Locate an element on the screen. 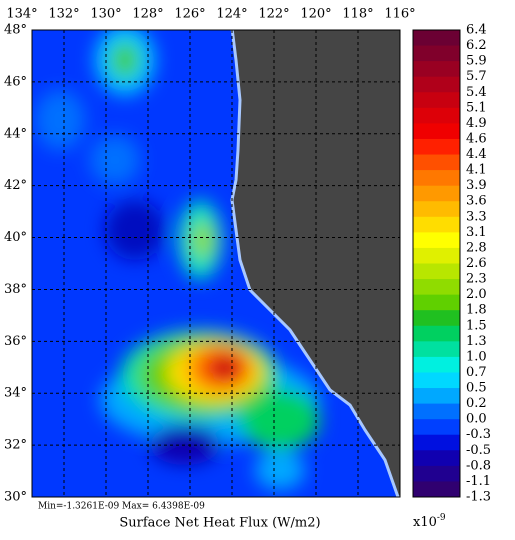  longitude-label: 128° is located at coordinates (147, 14).